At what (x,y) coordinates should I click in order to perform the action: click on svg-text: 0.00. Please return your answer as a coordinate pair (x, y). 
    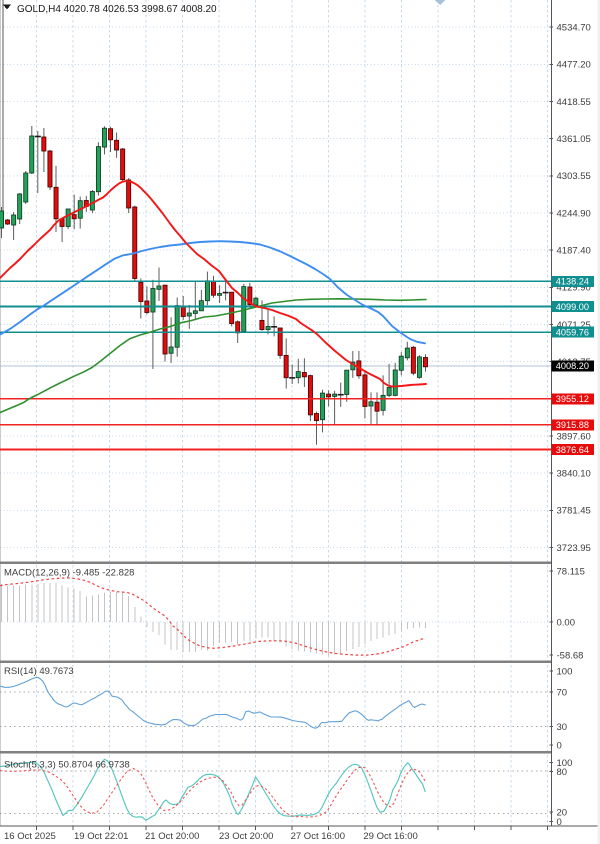
    Looking at the image, I should click on (566, 622).